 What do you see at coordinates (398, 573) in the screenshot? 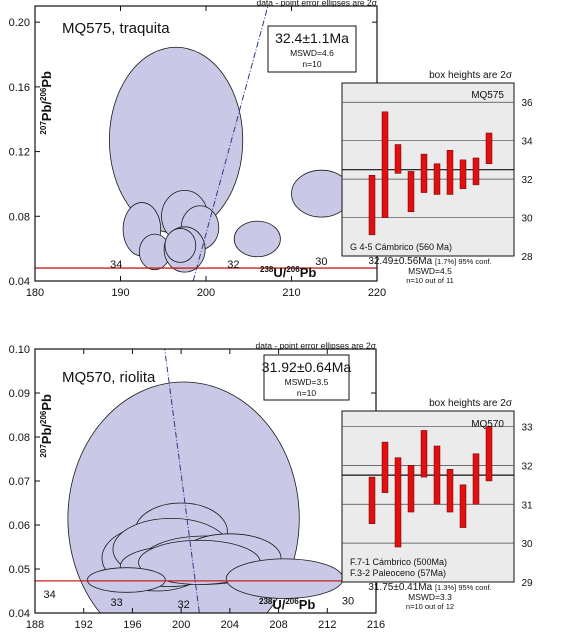
I see `inset-legend: F.3-2 Paleoceno (57Ma)` at bounding box center [398, 573].